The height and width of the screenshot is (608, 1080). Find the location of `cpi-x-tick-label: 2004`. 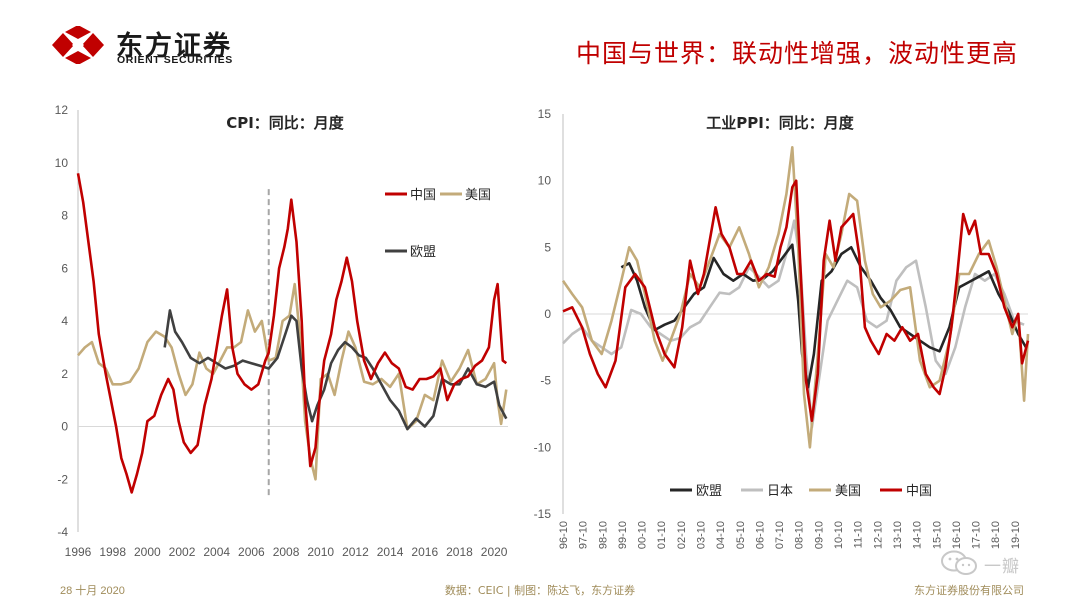

cpi-x-tick-label: 2004 is located at coordinates (216, 552).